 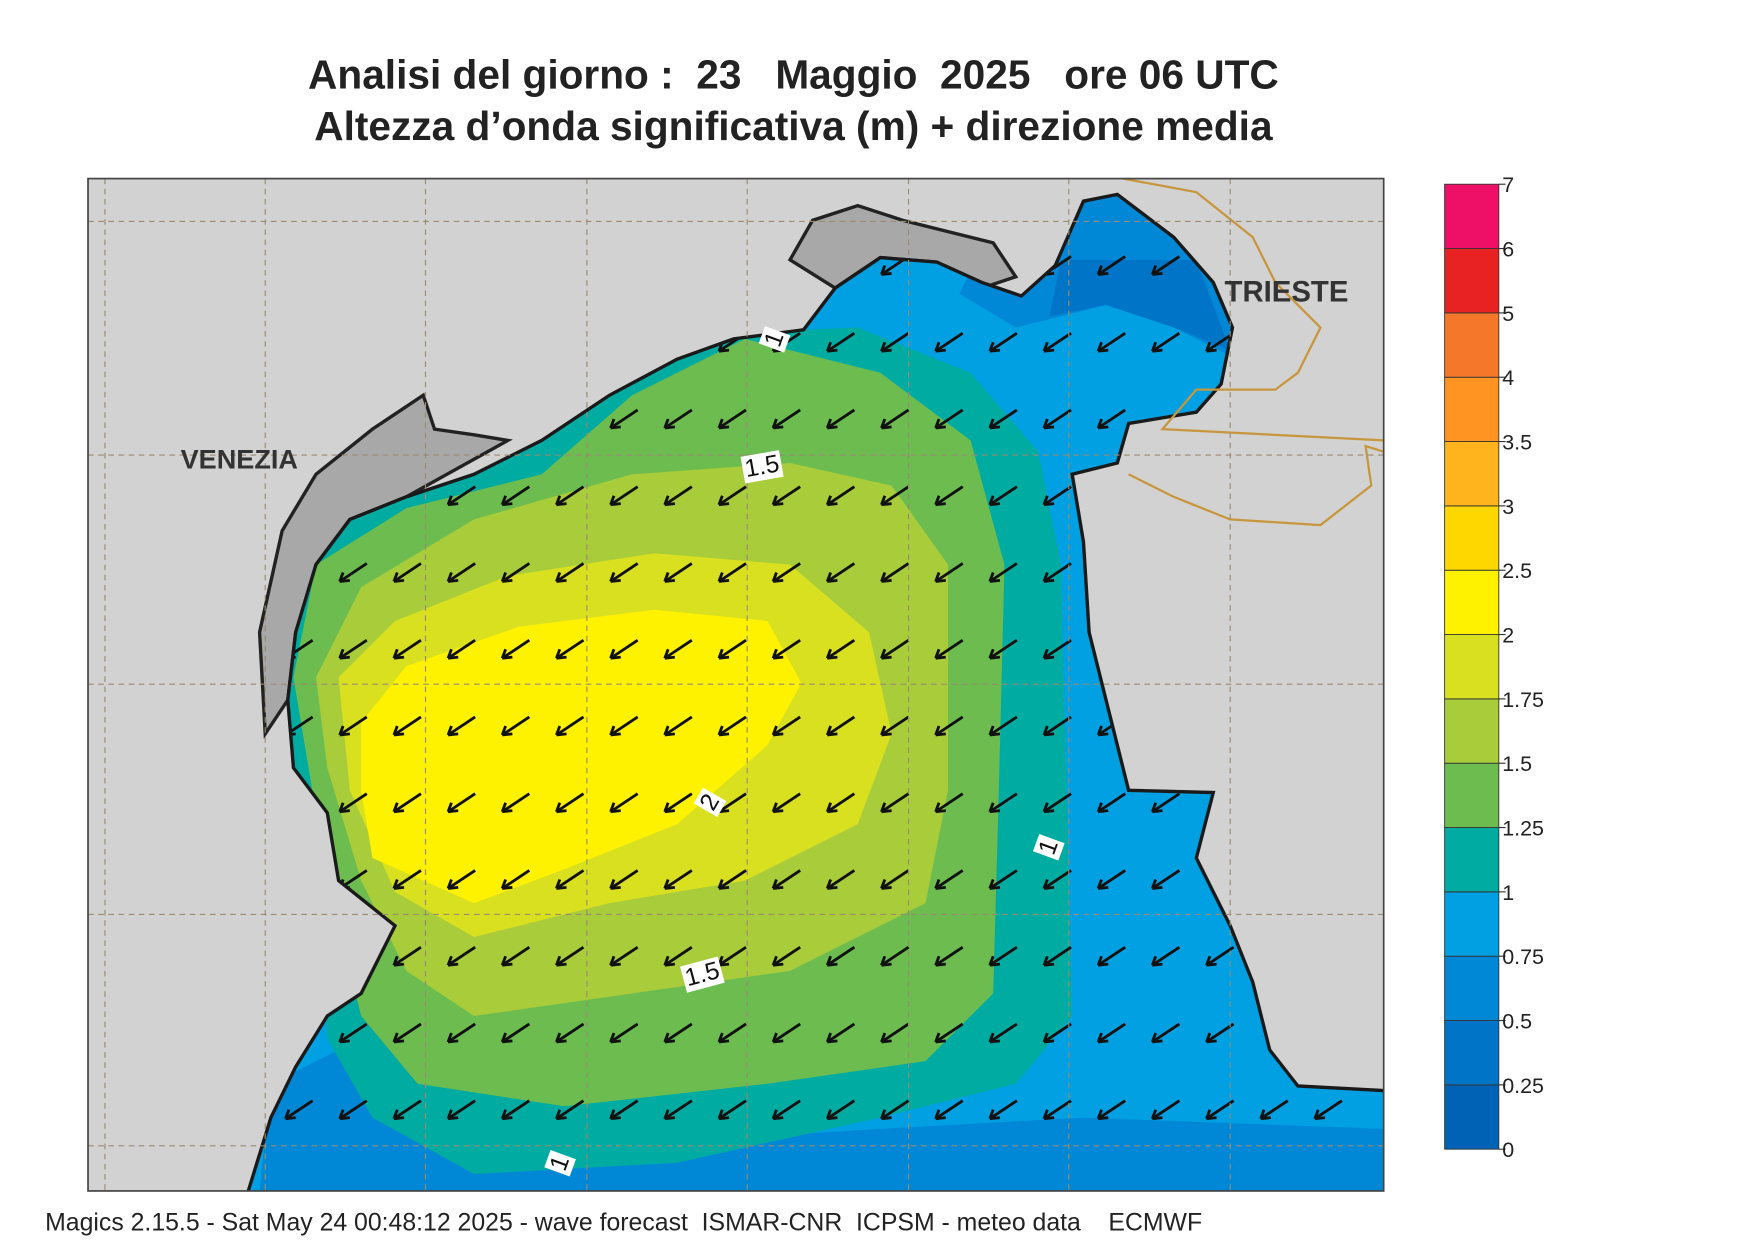 What do you see at coordinates (1523, 1086) in the screenshot?
I see `colorbar-label: 0.25` at bounding box center [1523, 1086].